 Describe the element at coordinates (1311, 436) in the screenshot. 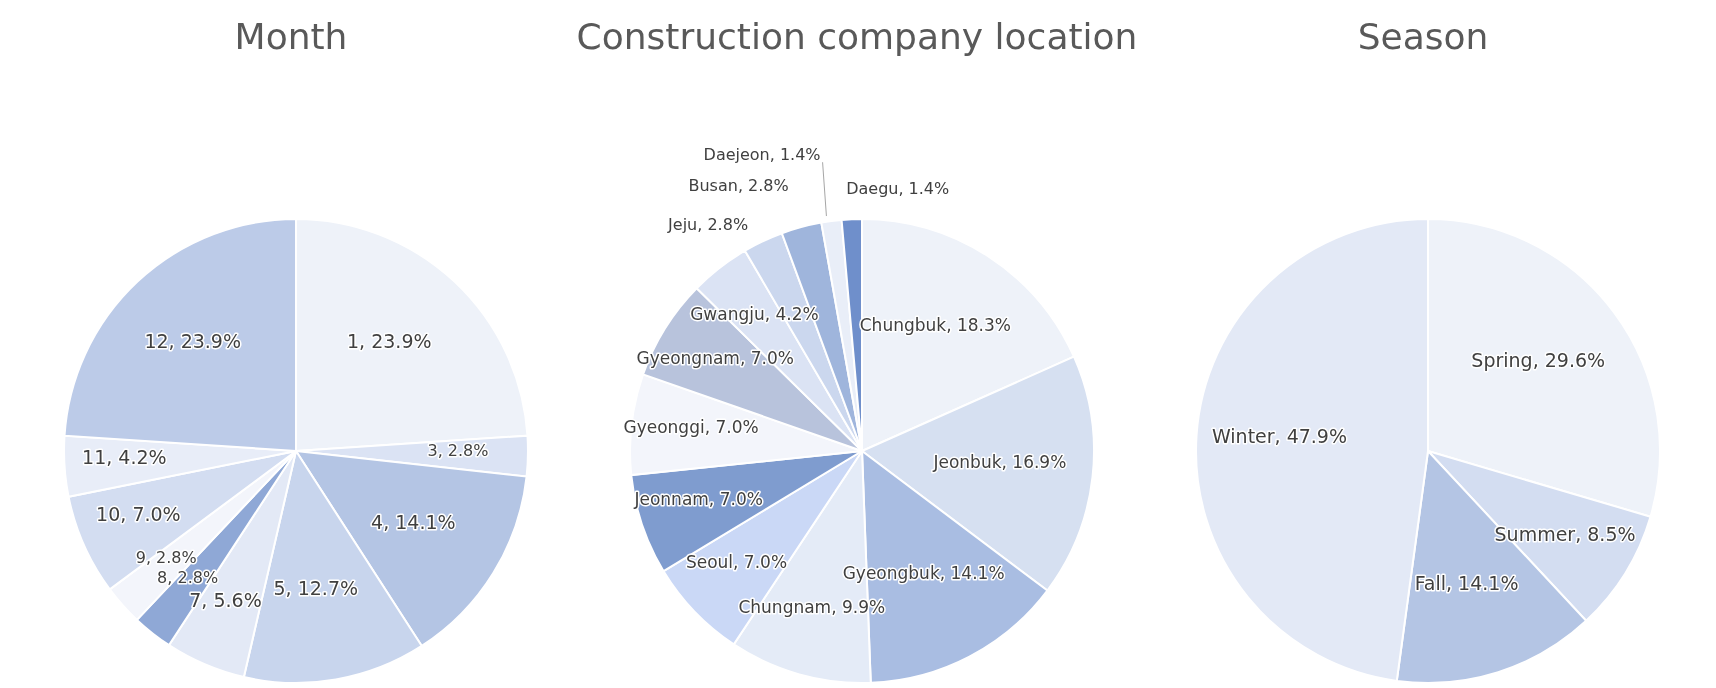

I see `data-label: , 47.9%` at that location.